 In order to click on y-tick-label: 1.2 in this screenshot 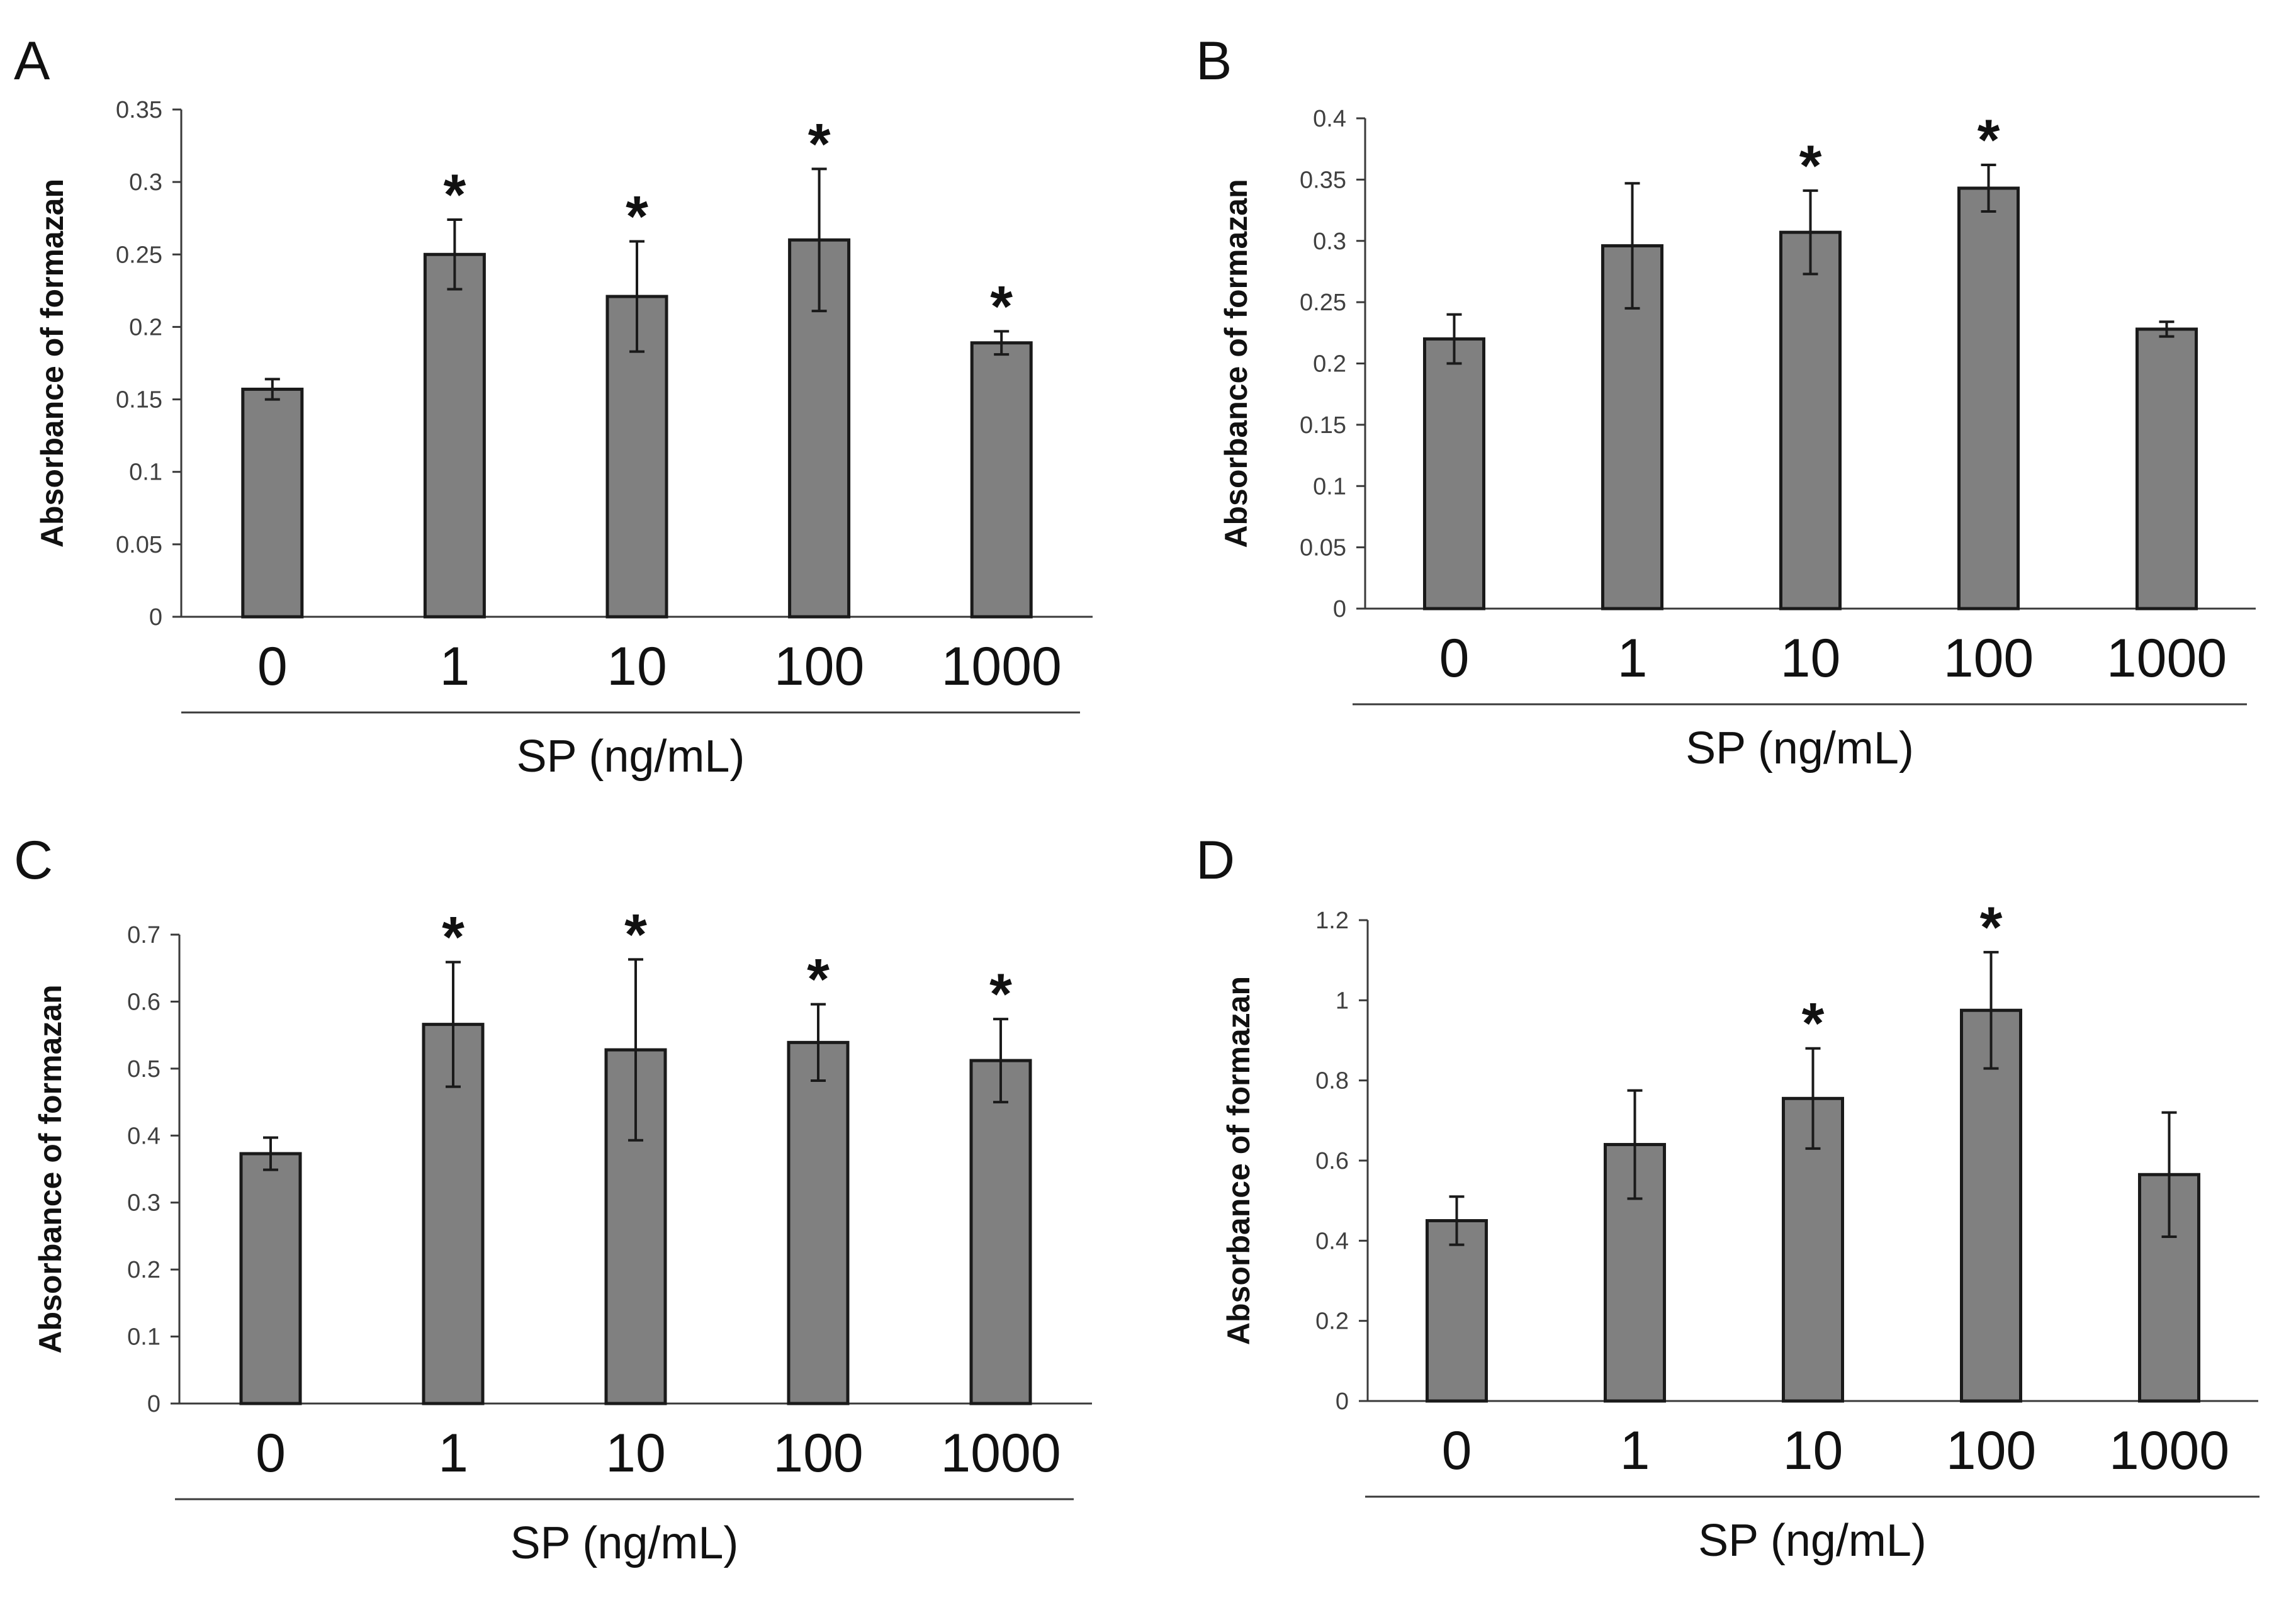, I will do `click(1332, 921)`.